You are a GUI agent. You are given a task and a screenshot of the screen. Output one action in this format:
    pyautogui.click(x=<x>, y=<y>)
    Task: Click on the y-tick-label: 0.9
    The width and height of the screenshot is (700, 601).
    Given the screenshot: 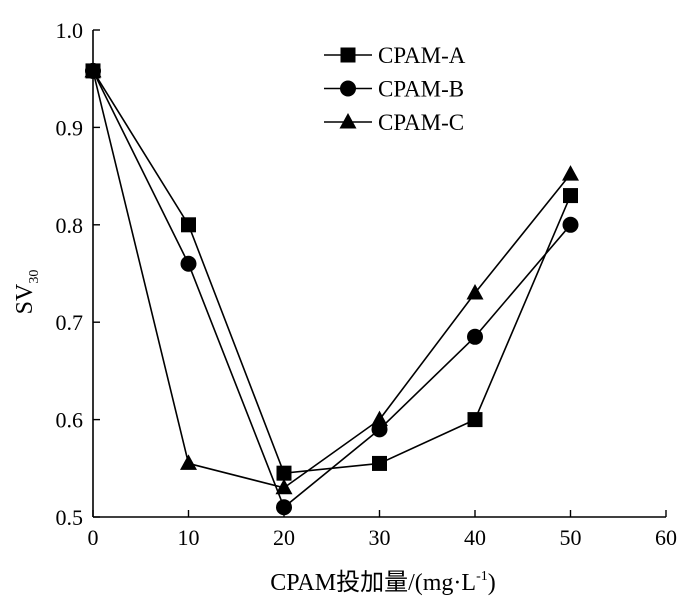 What is the action you would take?
    pyautogui.click(x=70, y=127)
    